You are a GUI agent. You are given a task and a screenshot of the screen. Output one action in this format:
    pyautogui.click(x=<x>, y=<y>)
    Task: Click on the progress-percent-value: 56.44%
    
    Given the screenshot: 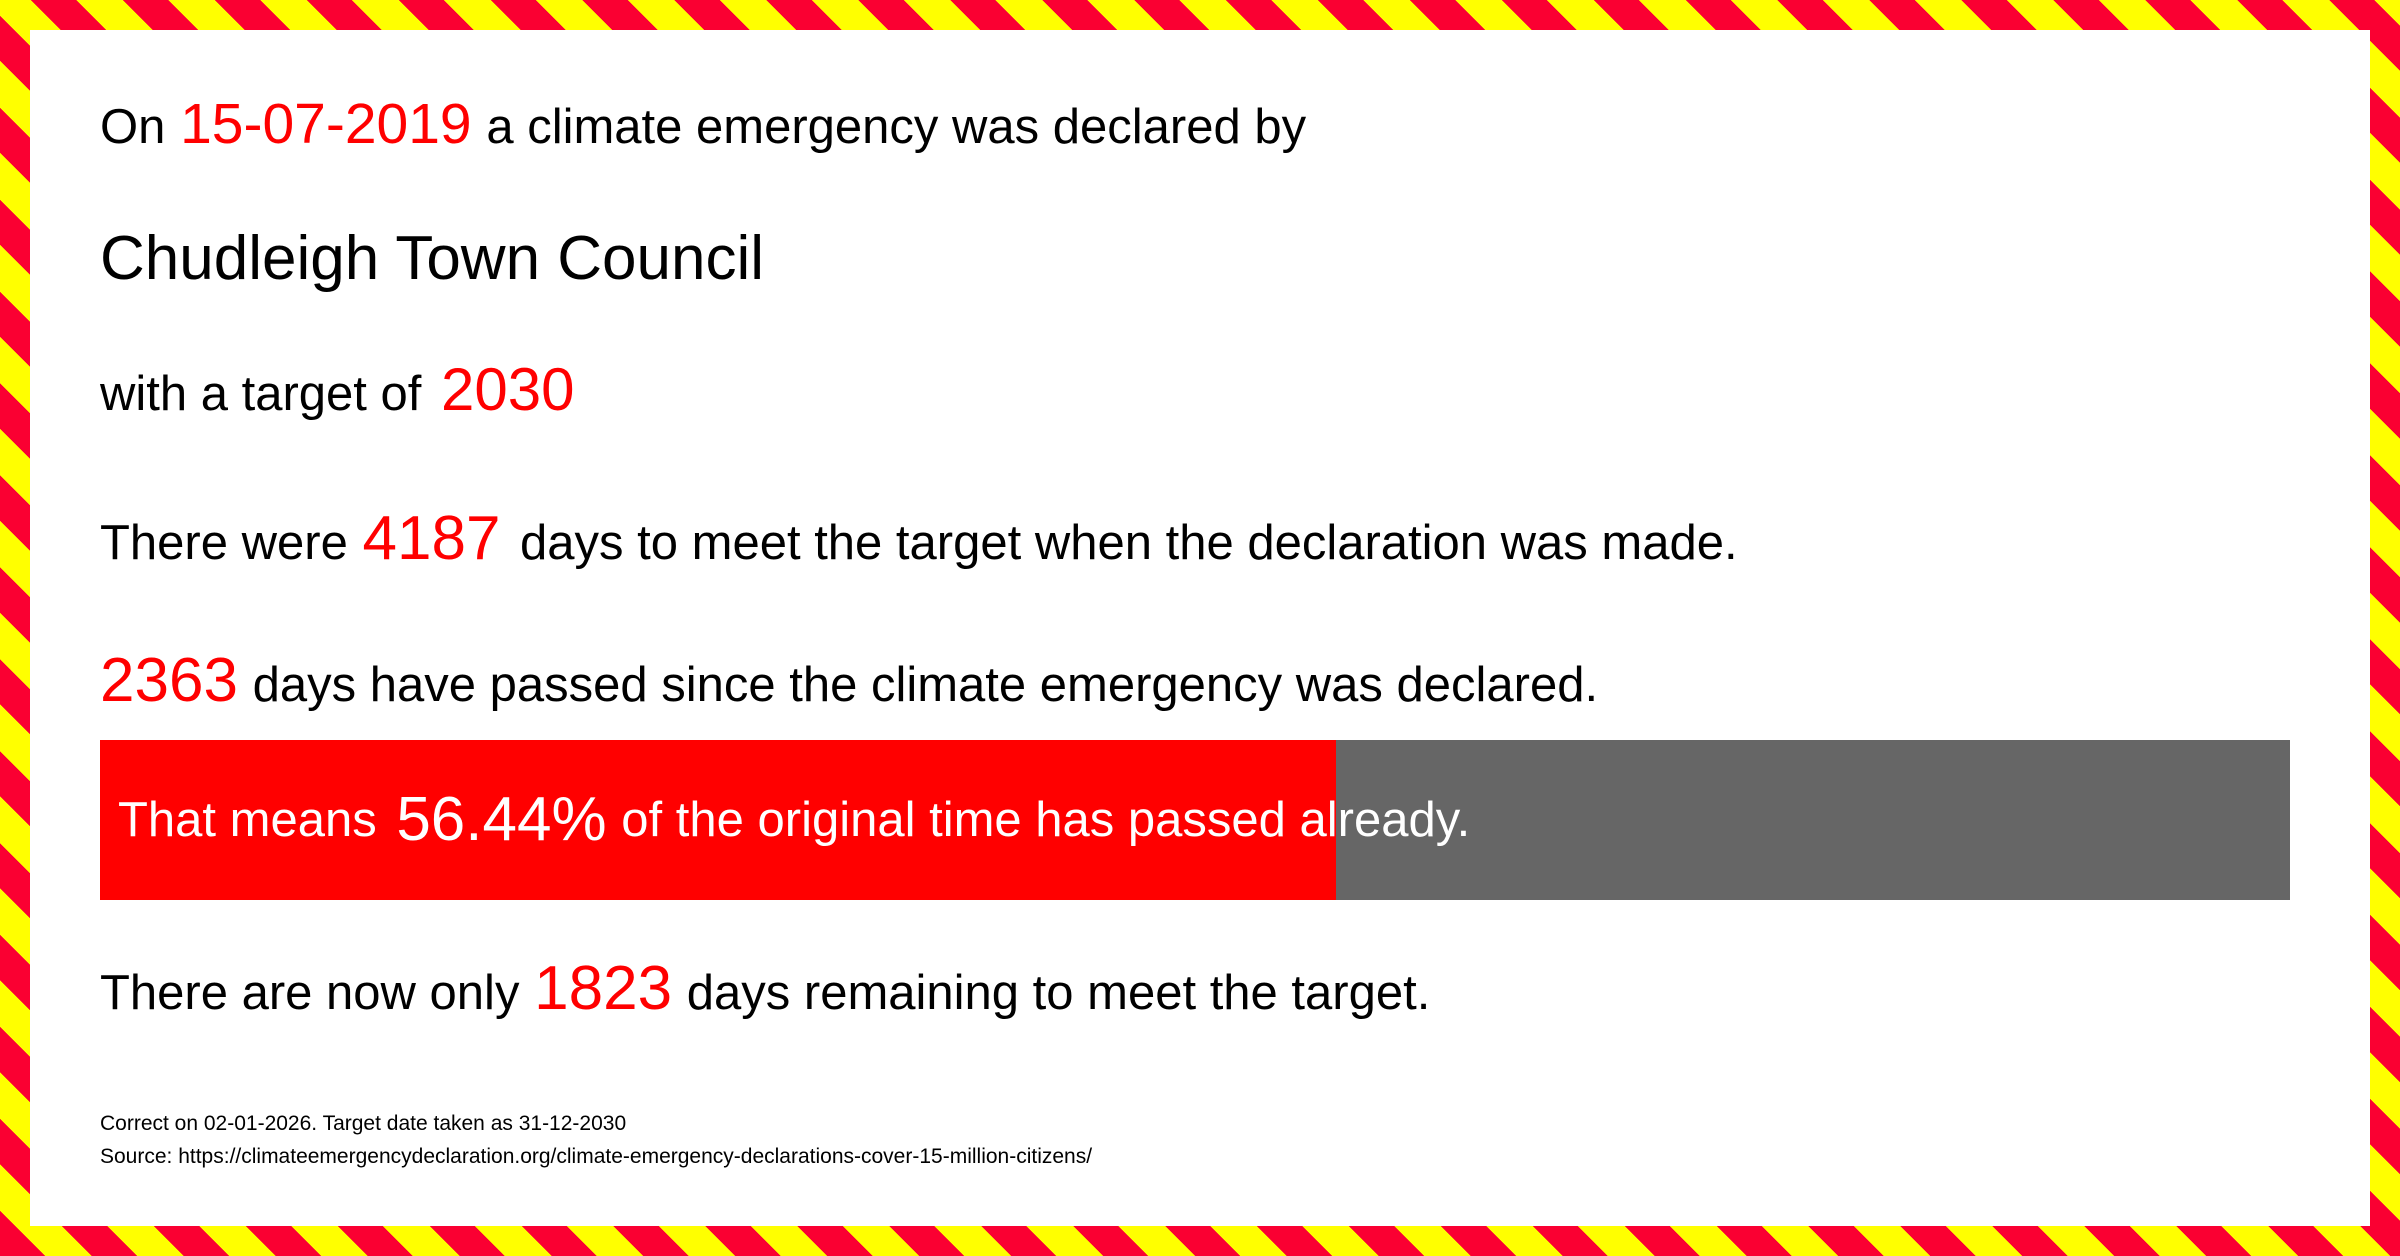 What is the action you would take?
    pyautogui.click(x=501, y=819)
    